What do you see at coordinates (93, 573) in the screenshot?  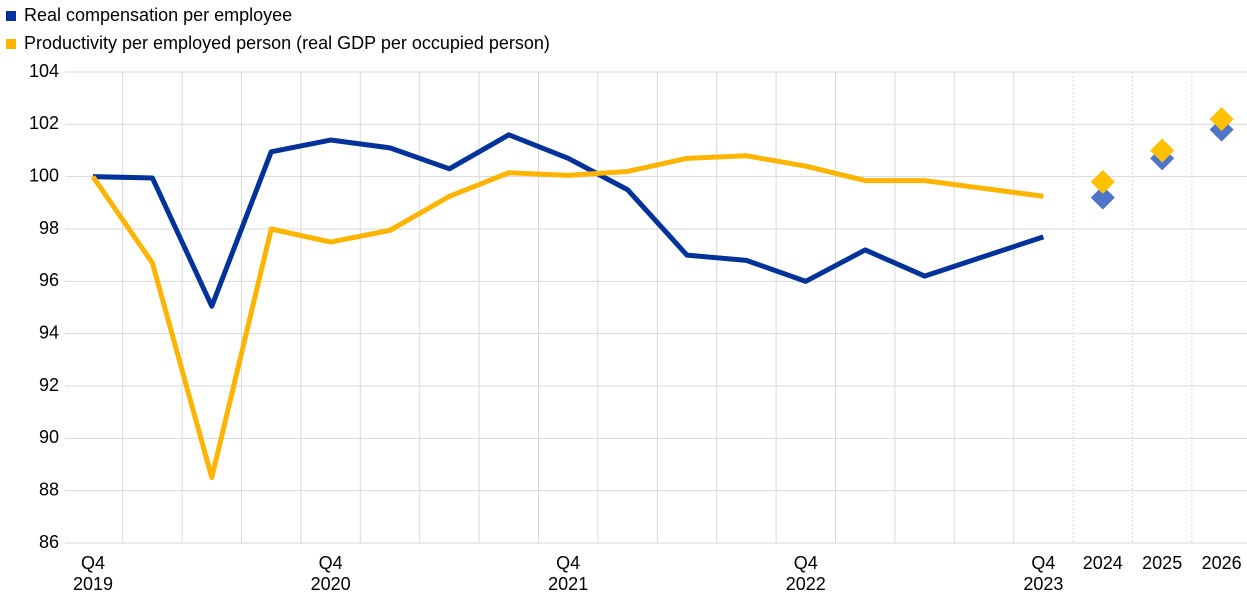 I see `x-tick-label: Q4 2019` at bounding box center [93, 573].